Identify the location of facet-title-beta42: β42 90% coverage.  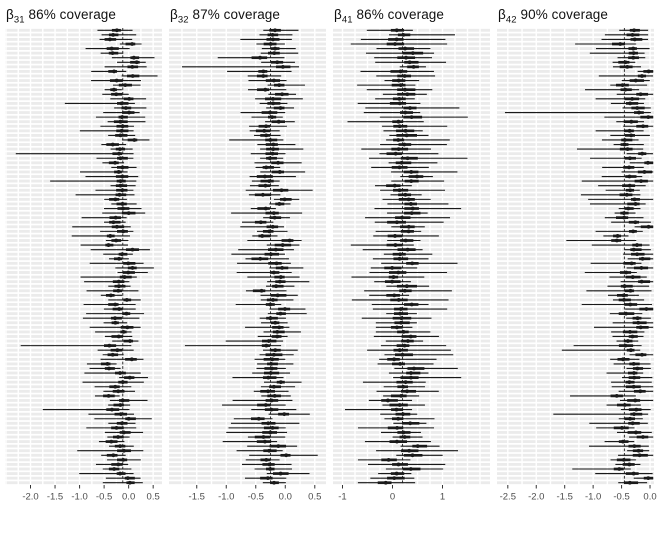
(575, 16).